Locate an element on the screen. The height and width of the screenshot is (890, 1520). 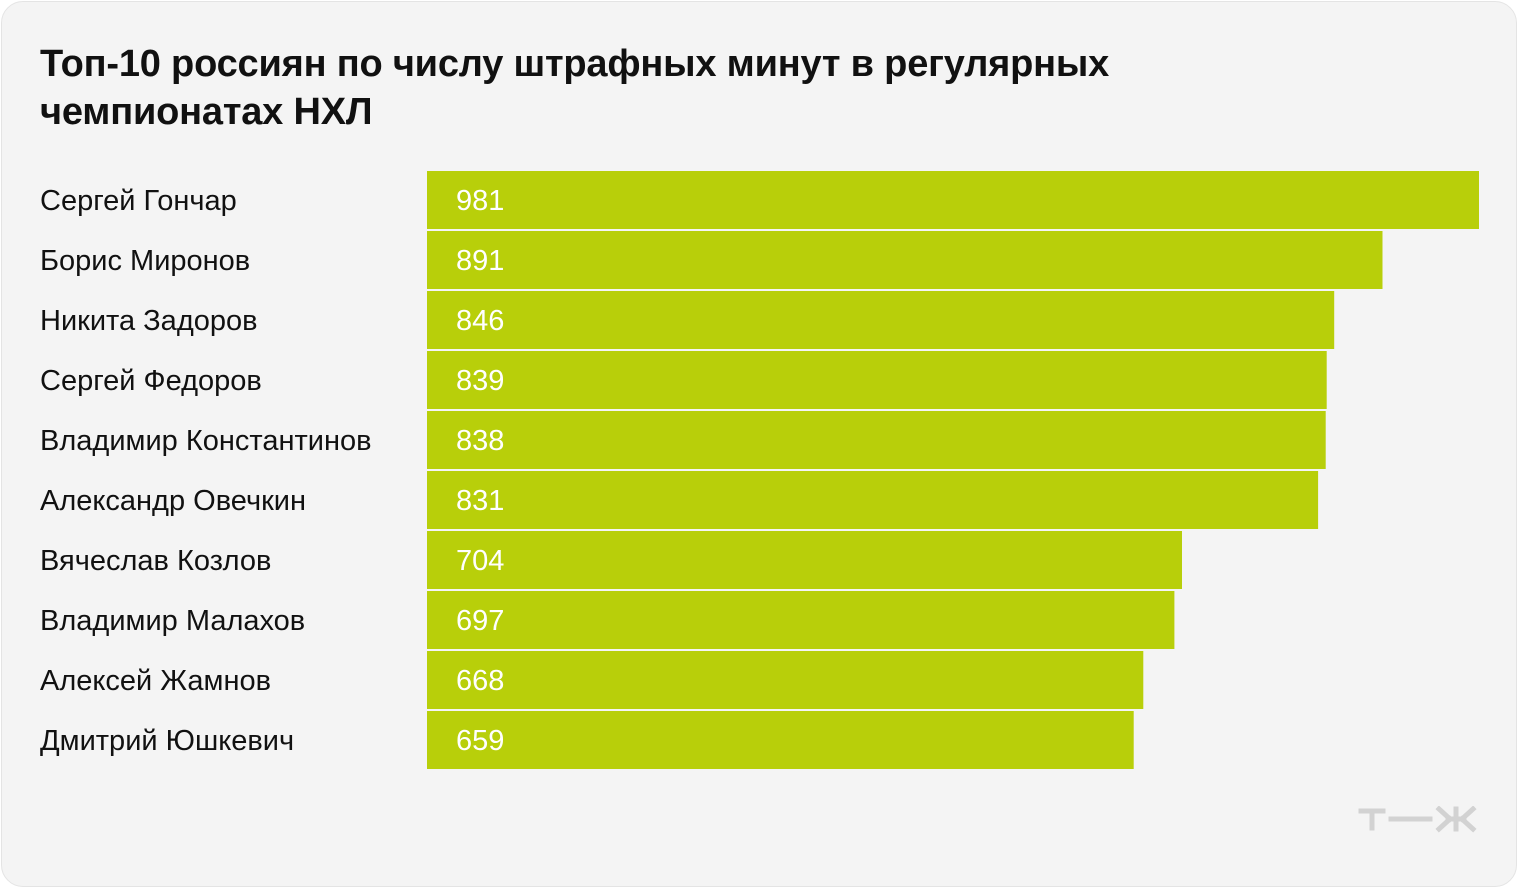
value-label: 668 is located at coordinates (480, 681).